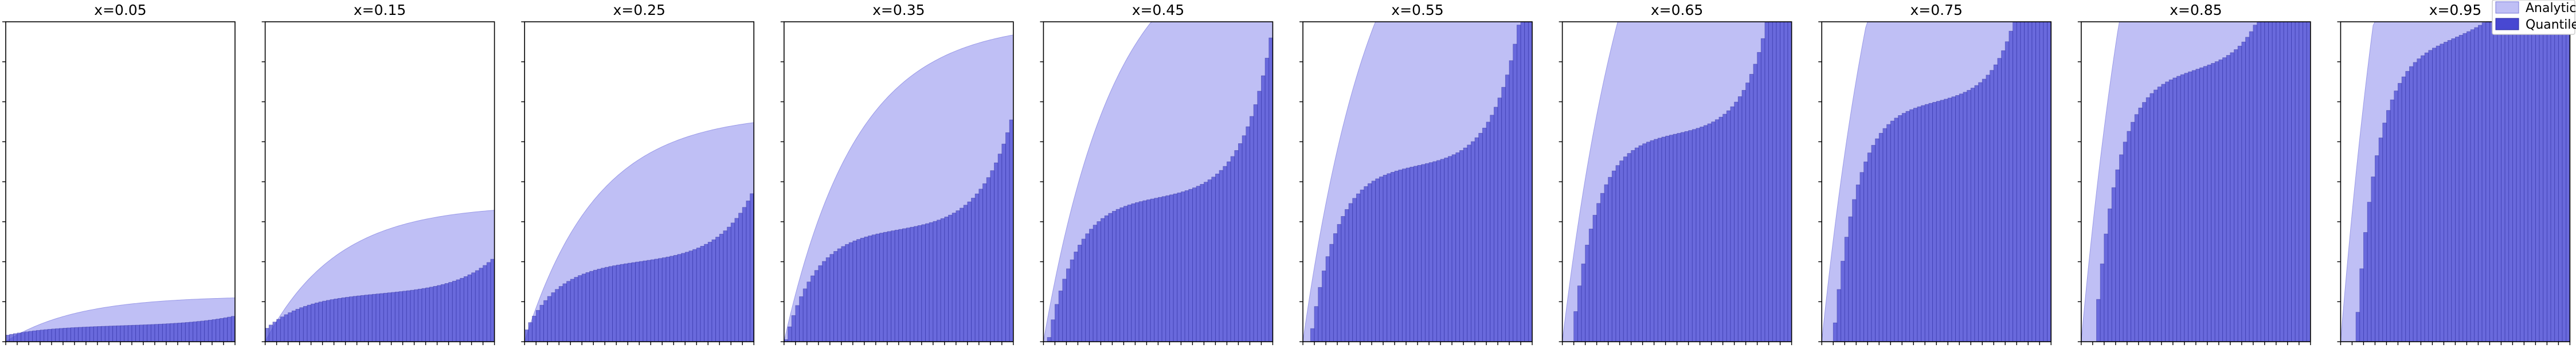  What do you see at coordinates (120, 10) in the screenshot?
I see `panel-title-0: x=0.05` at bounding box center [120, 10].